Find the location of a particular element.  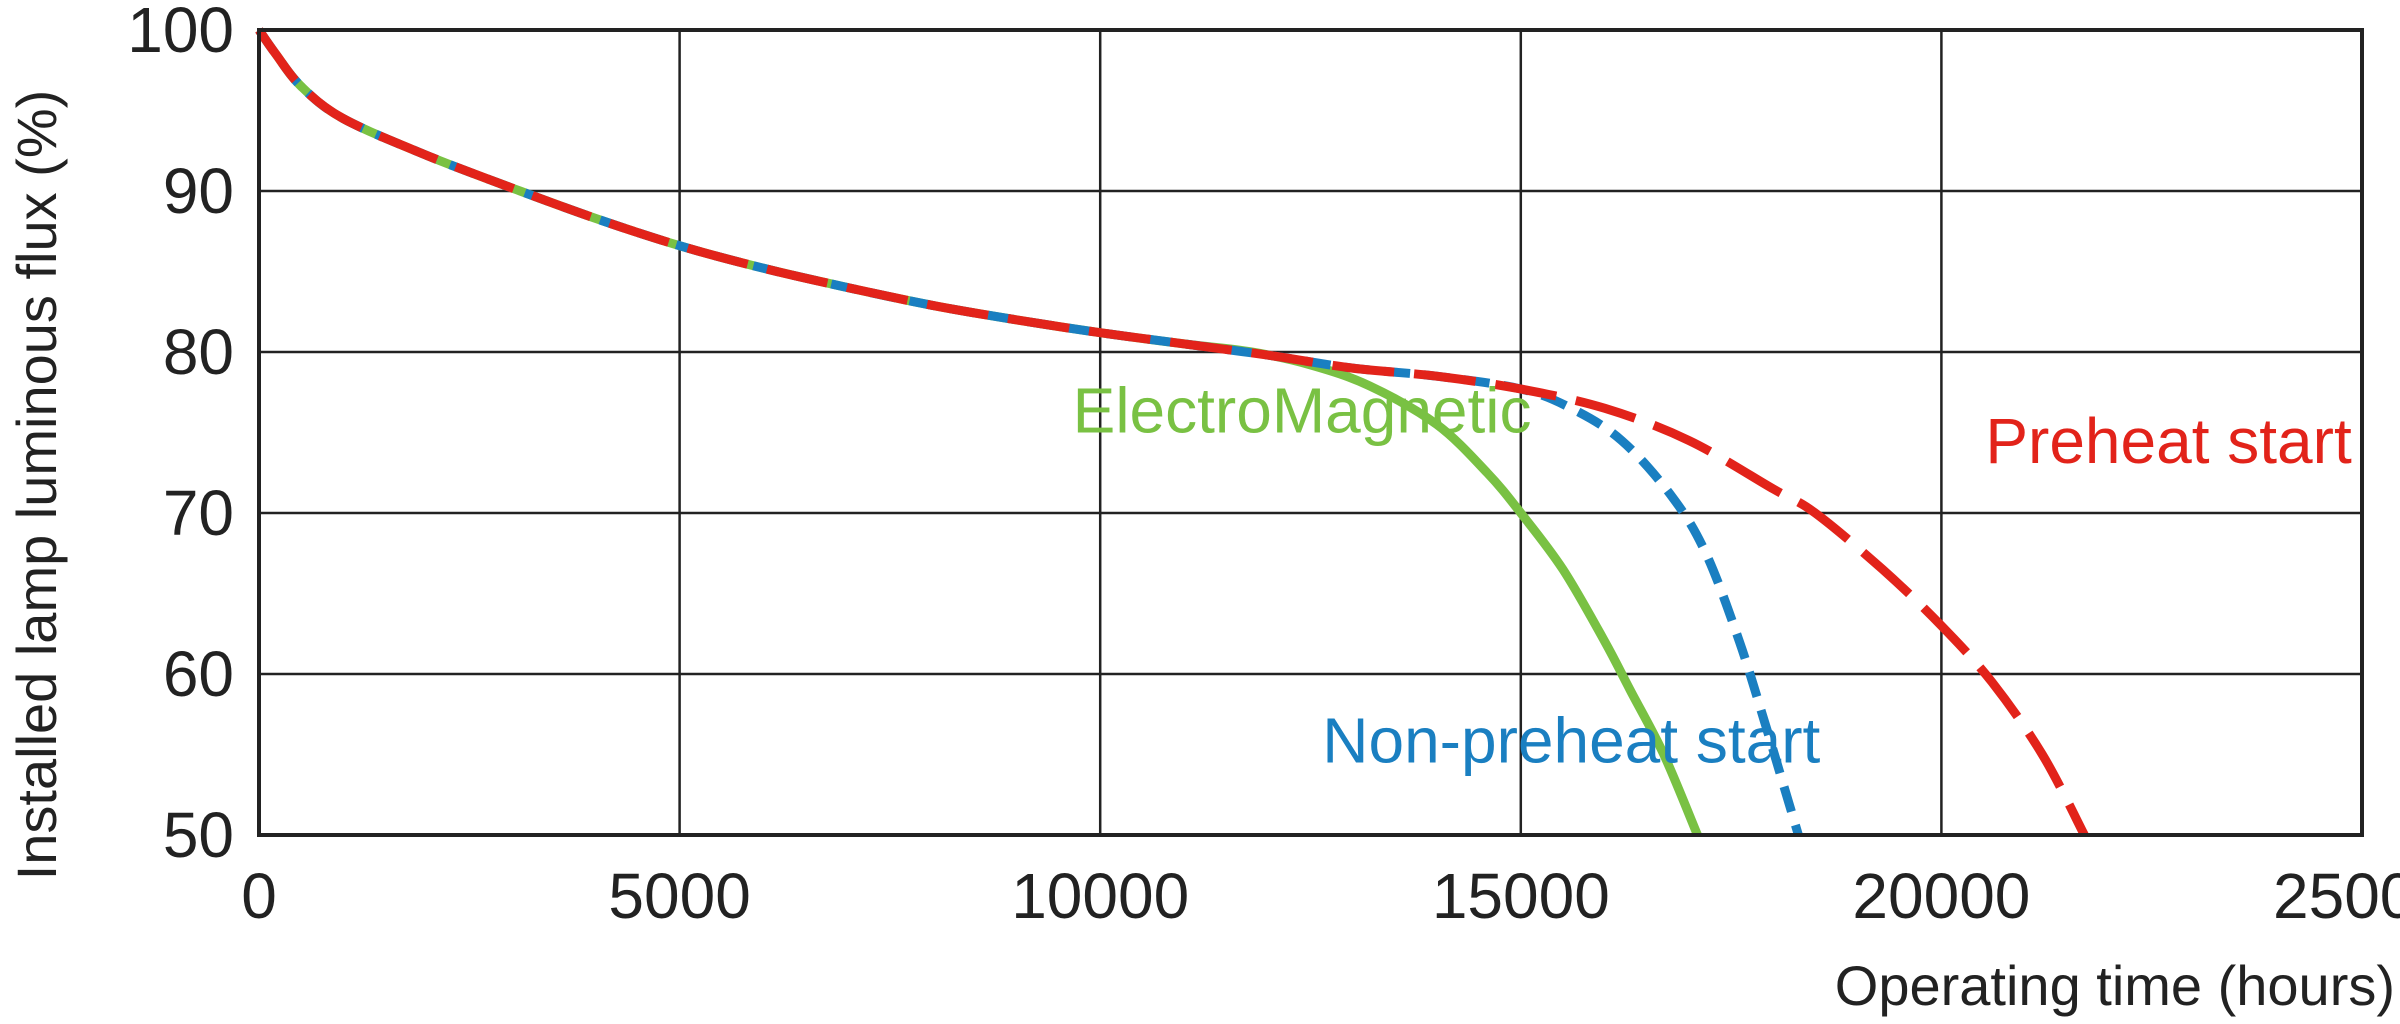

series-label-preheat-start: Preheat start is located at coordinates (2168, 441).